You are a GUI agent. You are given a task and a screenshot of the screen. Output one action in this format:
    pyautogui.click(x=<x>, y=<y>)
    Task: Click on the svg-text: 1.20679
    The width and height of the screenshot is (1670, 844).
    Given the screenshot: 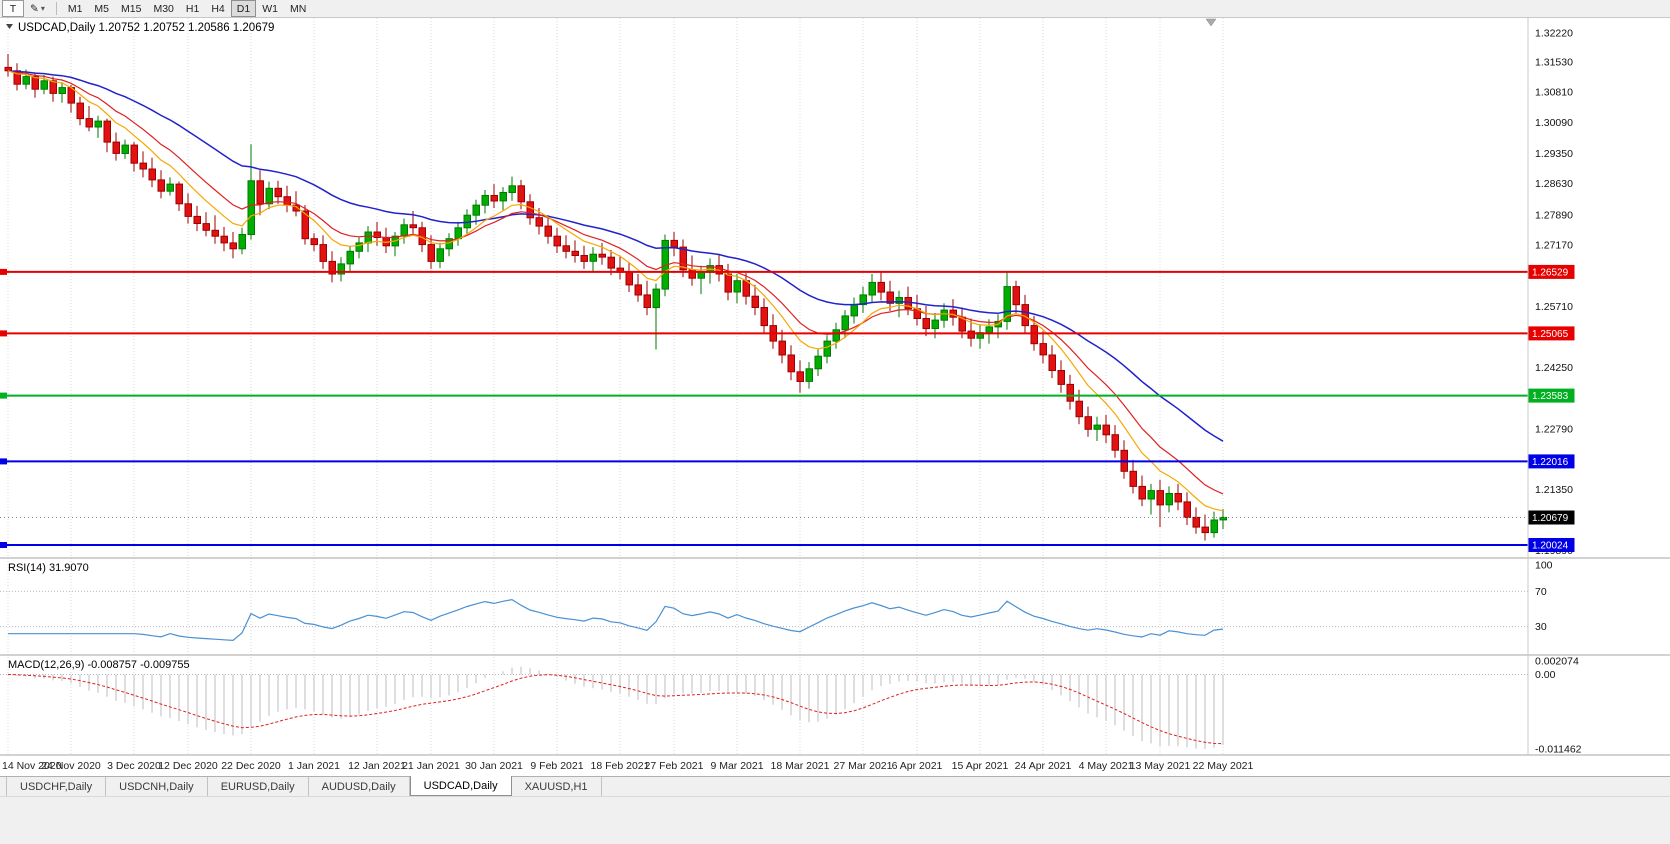 What is the action you would take?
    pyautogui.click(x=1550, y=518)
    